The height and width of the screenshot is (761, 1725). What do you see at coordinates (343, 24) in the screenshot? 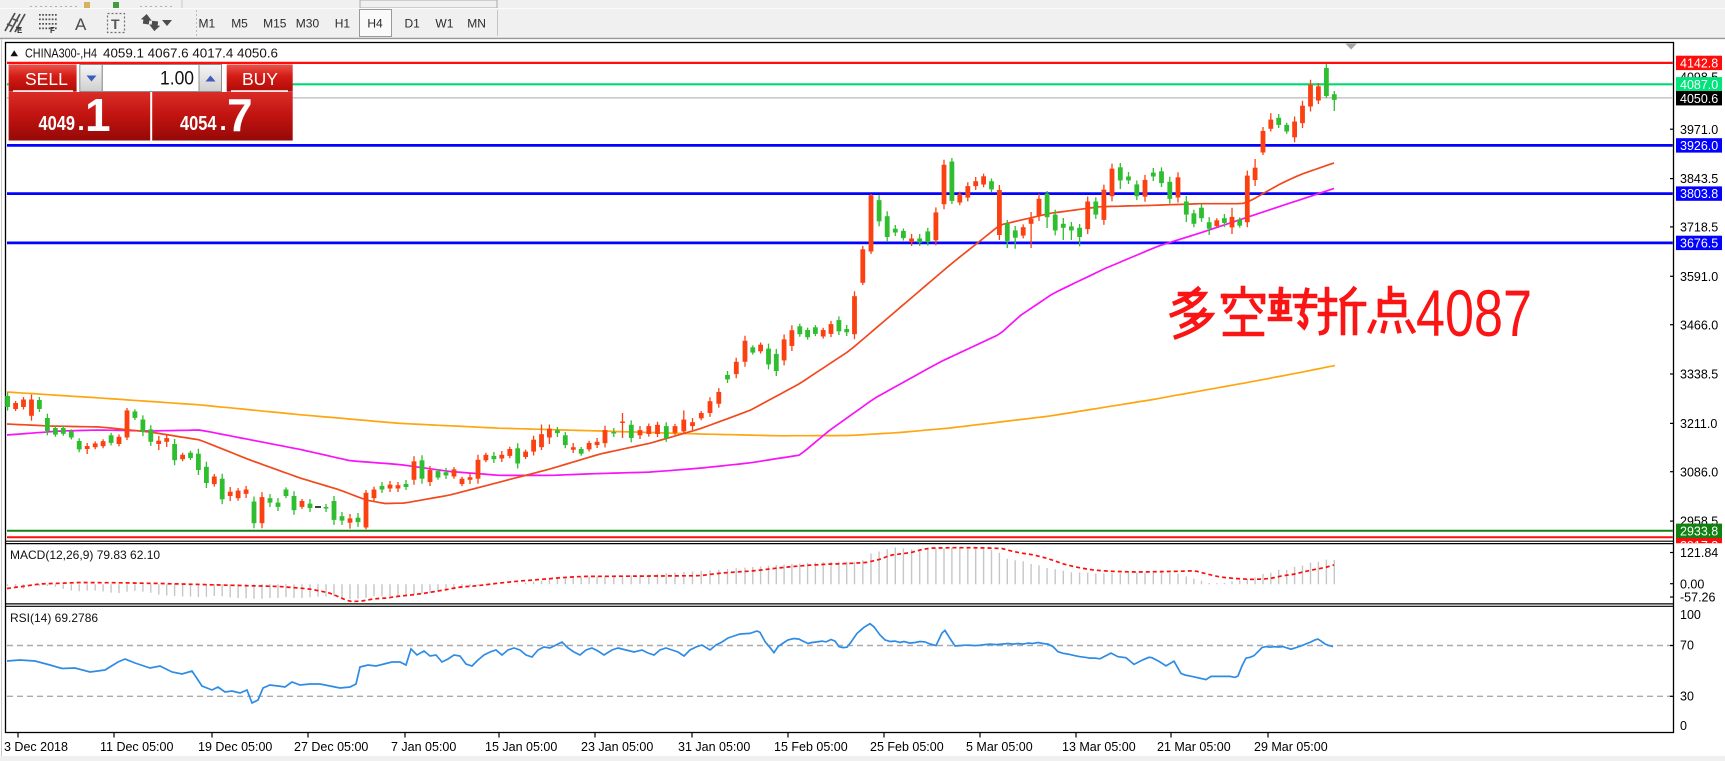
I see `svg-text: H1` at bounding box center [343, 24].